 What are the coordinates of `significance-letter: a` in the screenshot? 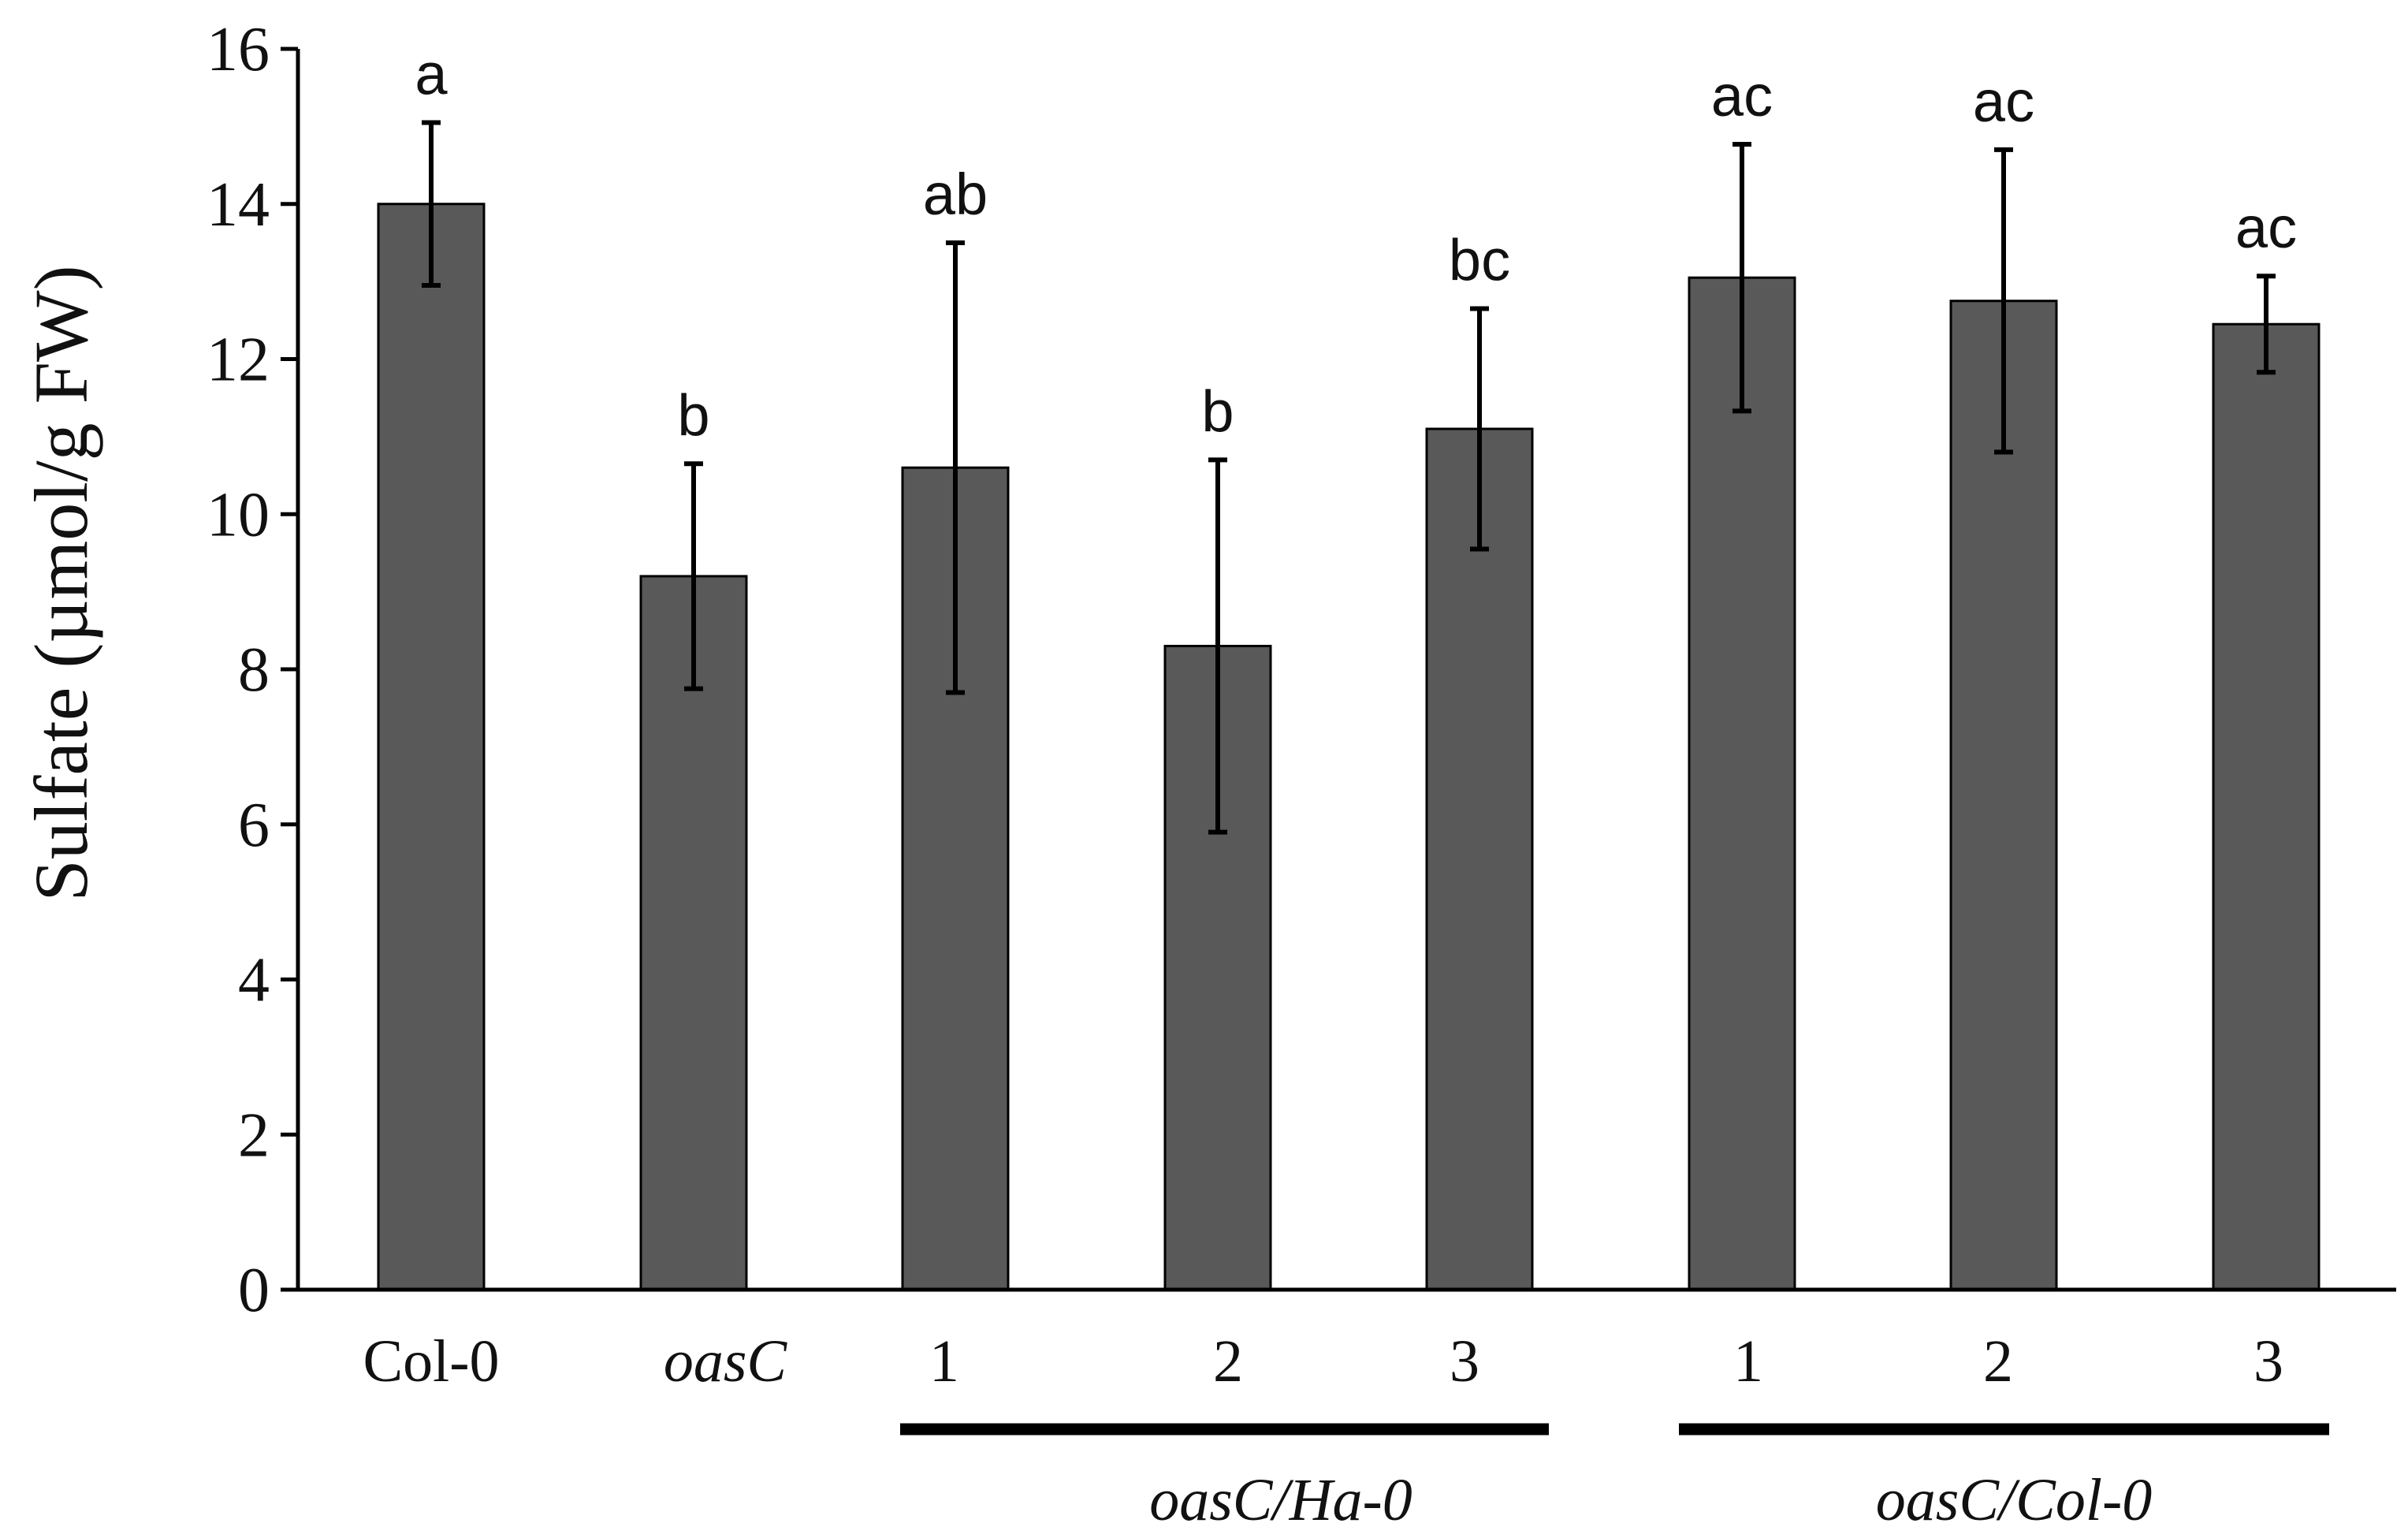 It's located at (431, 73).